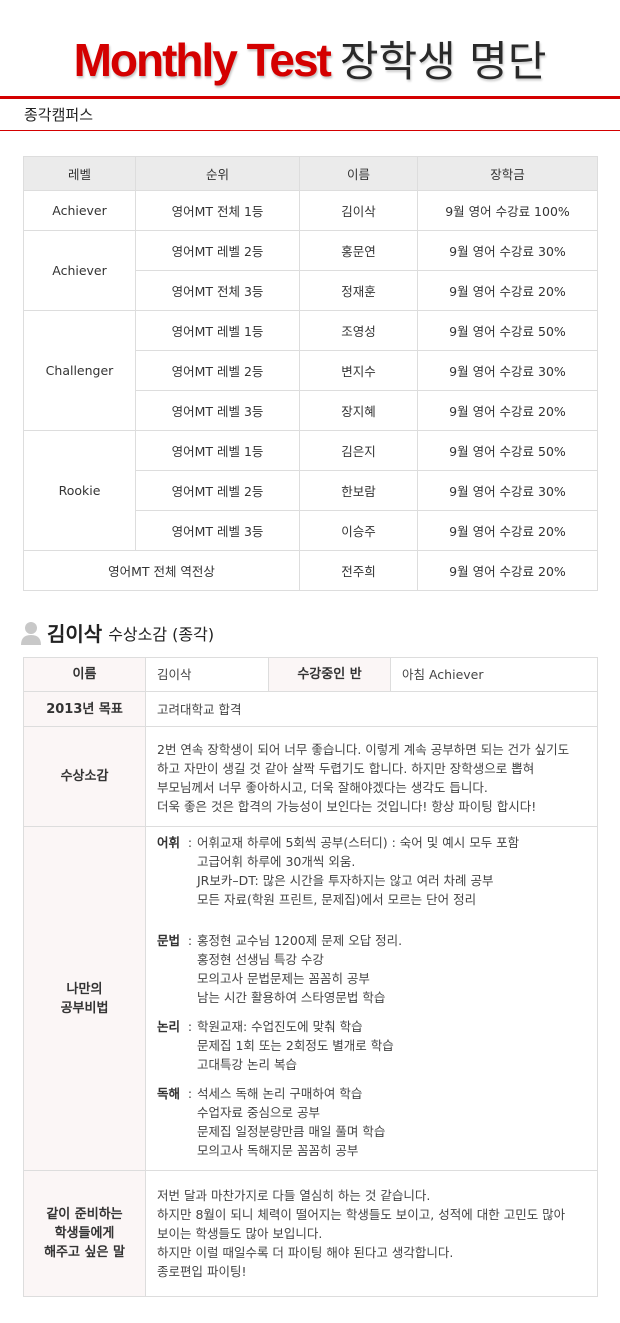 The height and width of the screenshot is (1323, 620). Describe the element at coordinates (79, 490) in the screenshot. I see `level-cell: Rookie` at that location.